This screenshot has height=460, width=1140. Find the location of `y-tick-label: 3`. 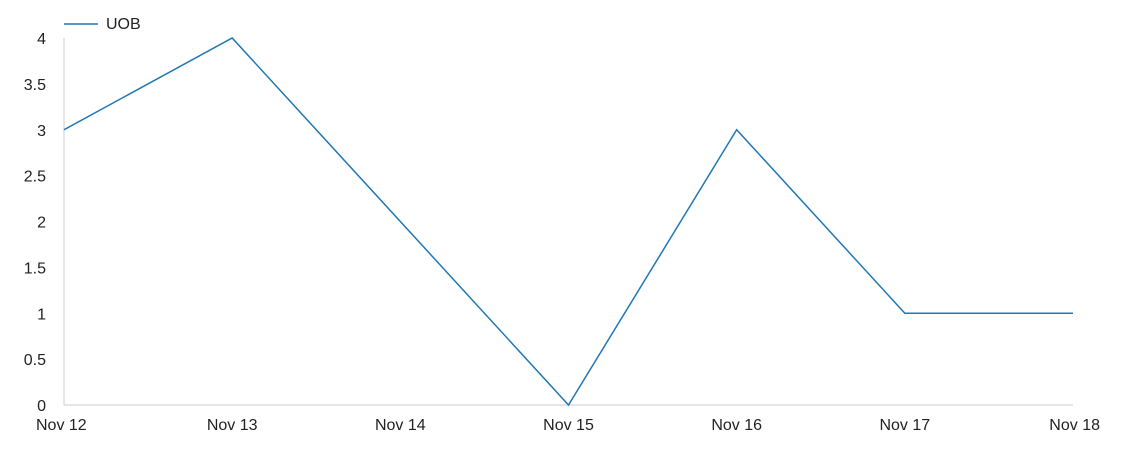

y-tick-label: 3 is located at coordinates (41, 131).